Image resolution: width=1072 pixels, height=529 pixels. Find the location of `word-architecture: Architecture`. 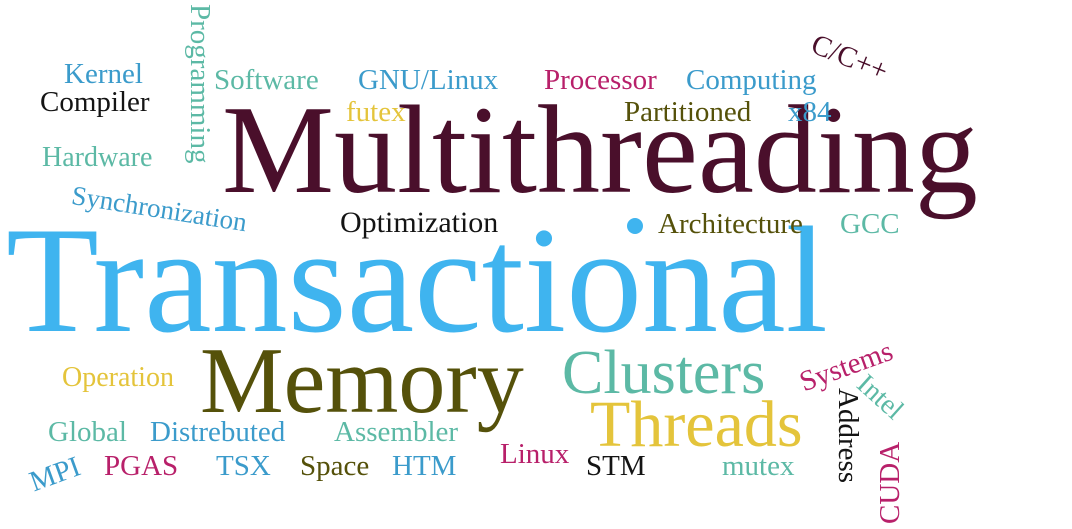

word-architecture: Architecture is located at coordinates (730, 224).